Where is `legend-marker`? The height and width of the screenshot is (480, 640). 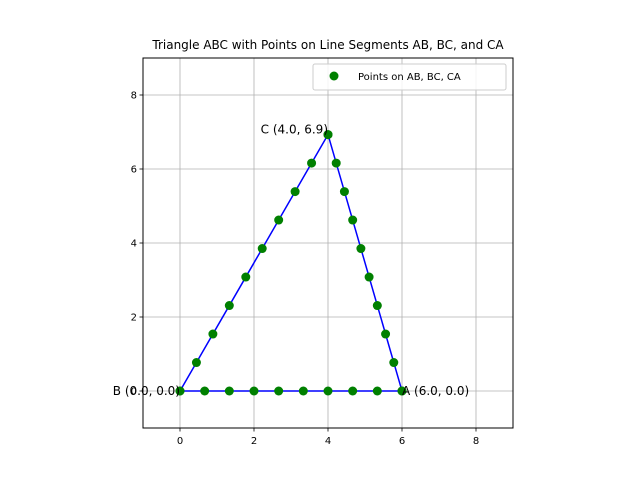
legend-marker is located at coordinates (334, 76).